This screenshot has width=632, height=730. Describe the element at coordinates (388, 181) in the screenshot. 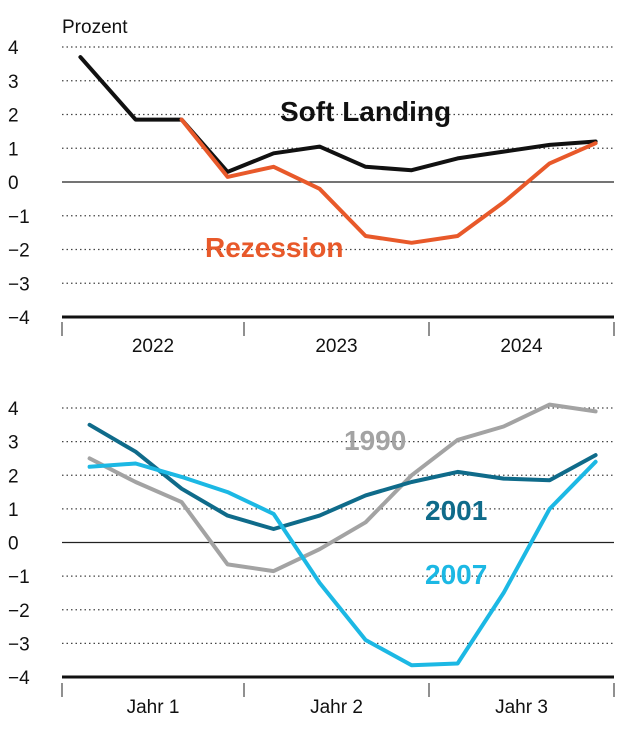

I see `series-line-rezession` at that location.